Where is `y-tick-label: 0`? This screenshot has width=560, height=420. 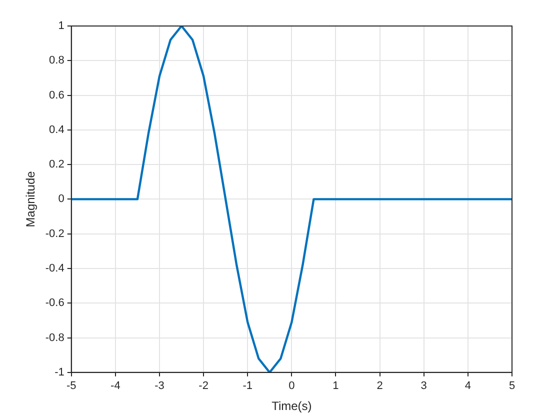 y-tick-label: 0 is located at coordinates (61, 199).